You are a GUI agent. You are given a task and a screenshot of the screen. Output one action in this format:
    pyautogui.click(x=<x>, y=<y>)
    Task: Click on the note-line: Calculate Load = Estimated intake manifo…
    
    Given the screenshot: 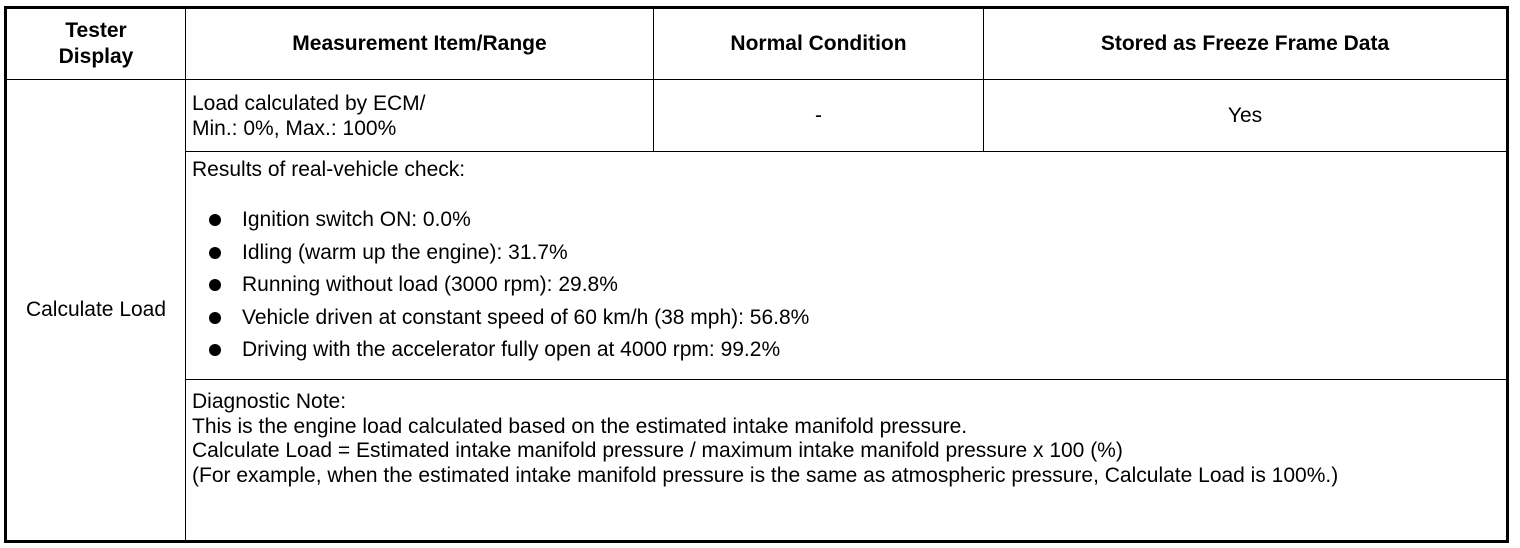 What is the action you would take?
    pyautogui.click(x=657, y=450)
    